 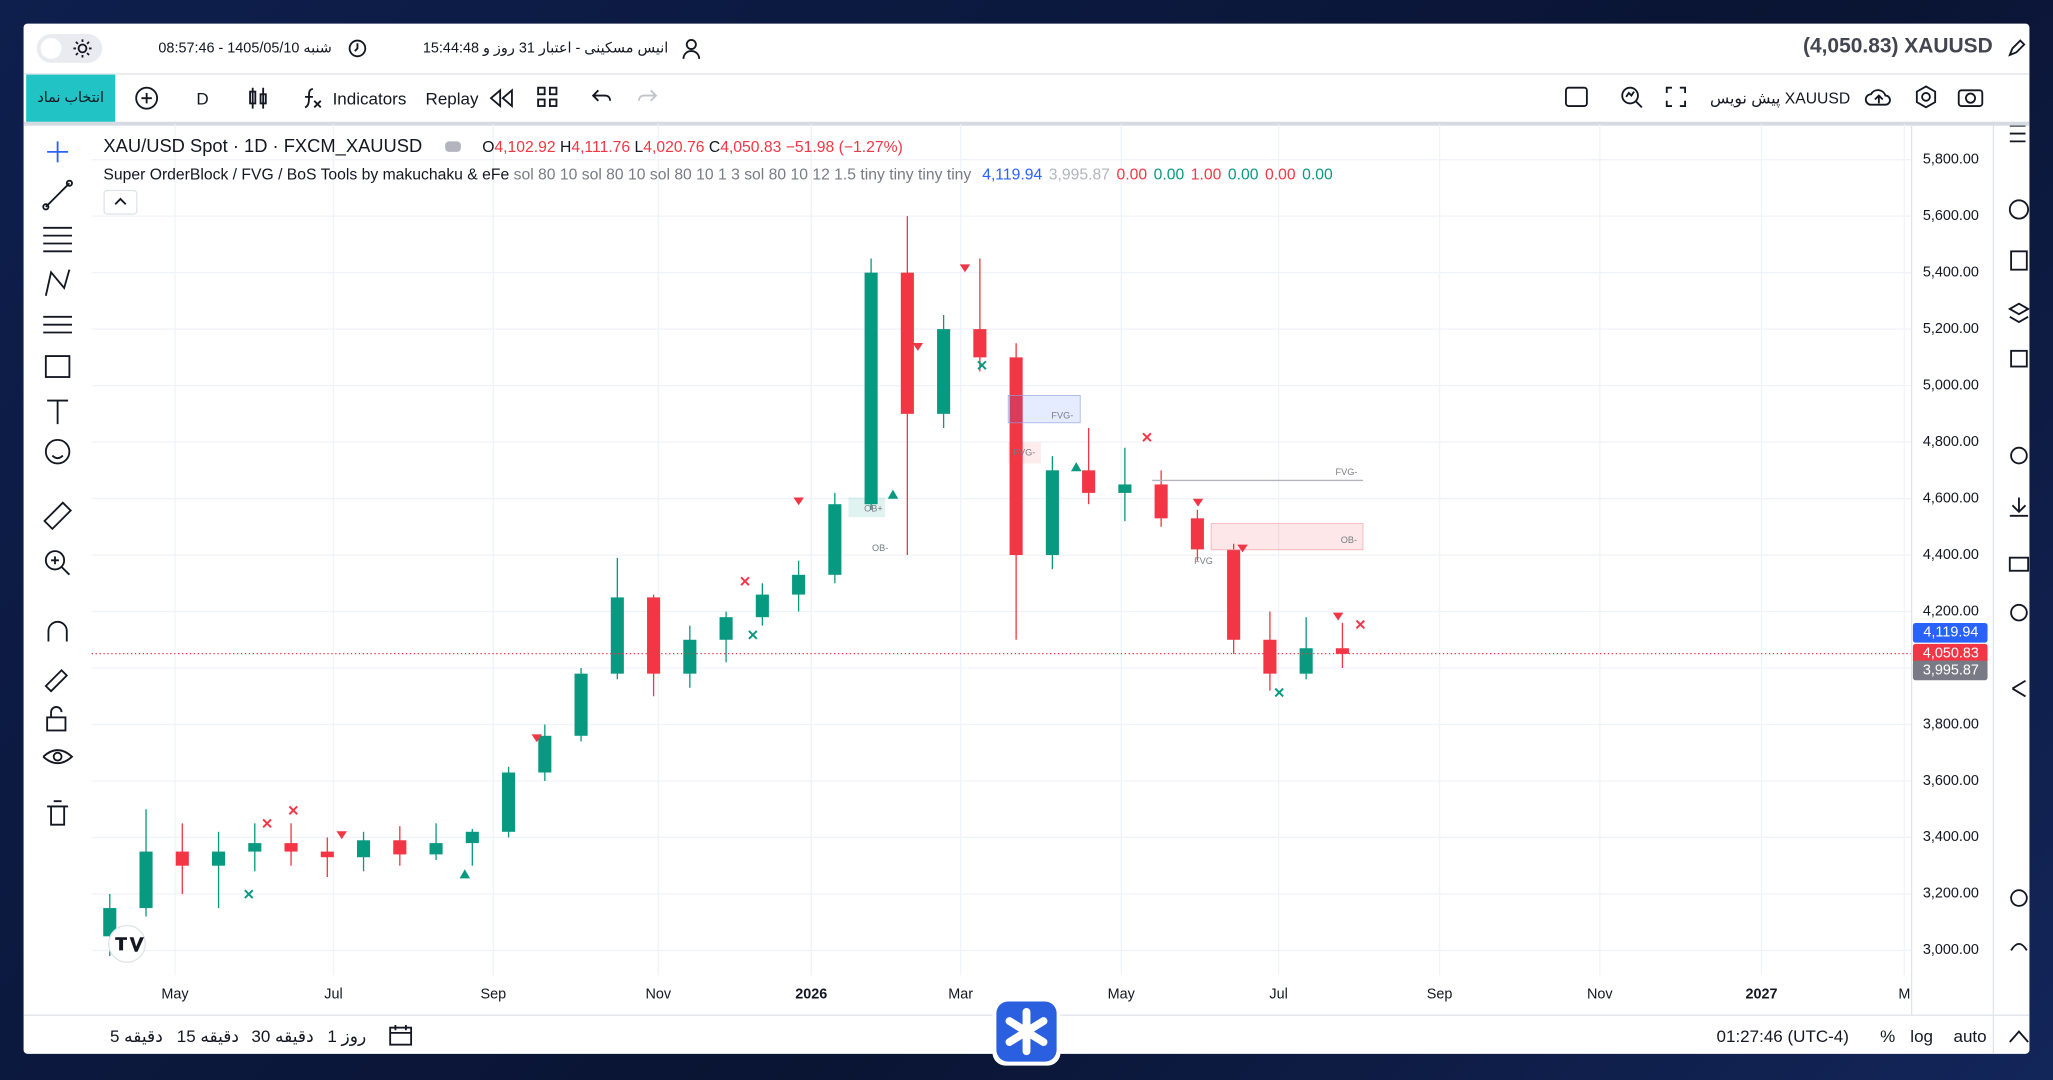 I want to click on y-tick-label: 3,200.00, so click(x=1951, y=894).